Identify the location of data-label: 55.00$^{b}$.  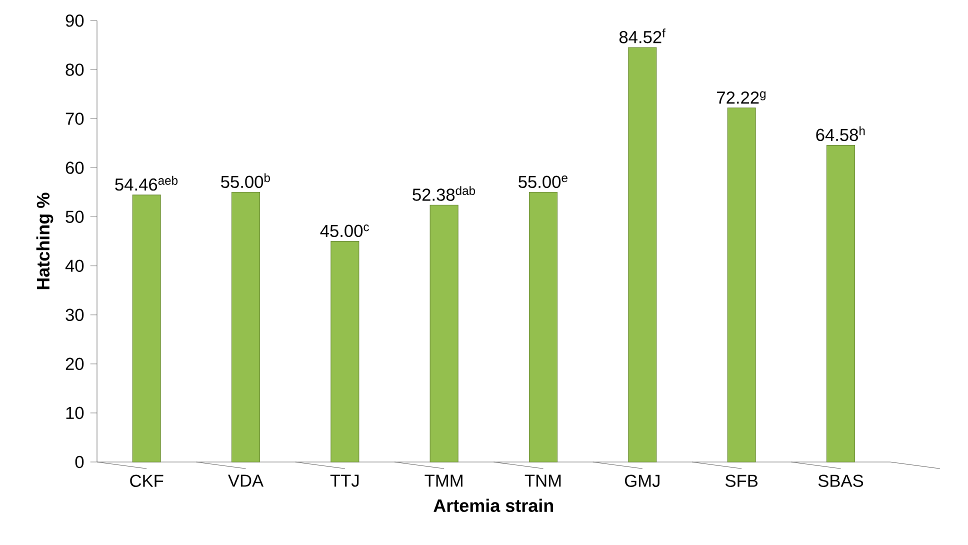
(245, 180).